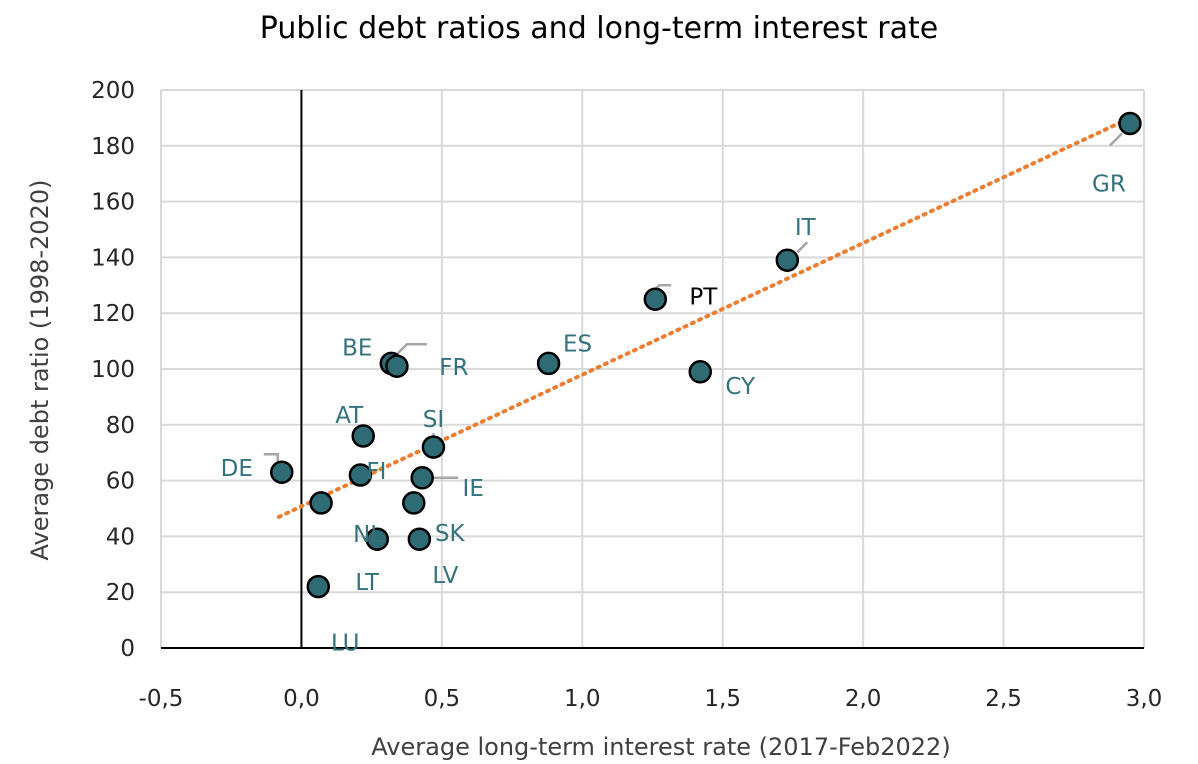 This screenshot has height=764, width=1198. What do you see at coordinates (700, 372) in the screenshot?
I see `data-point-cy` at bounding box center [700, 372].